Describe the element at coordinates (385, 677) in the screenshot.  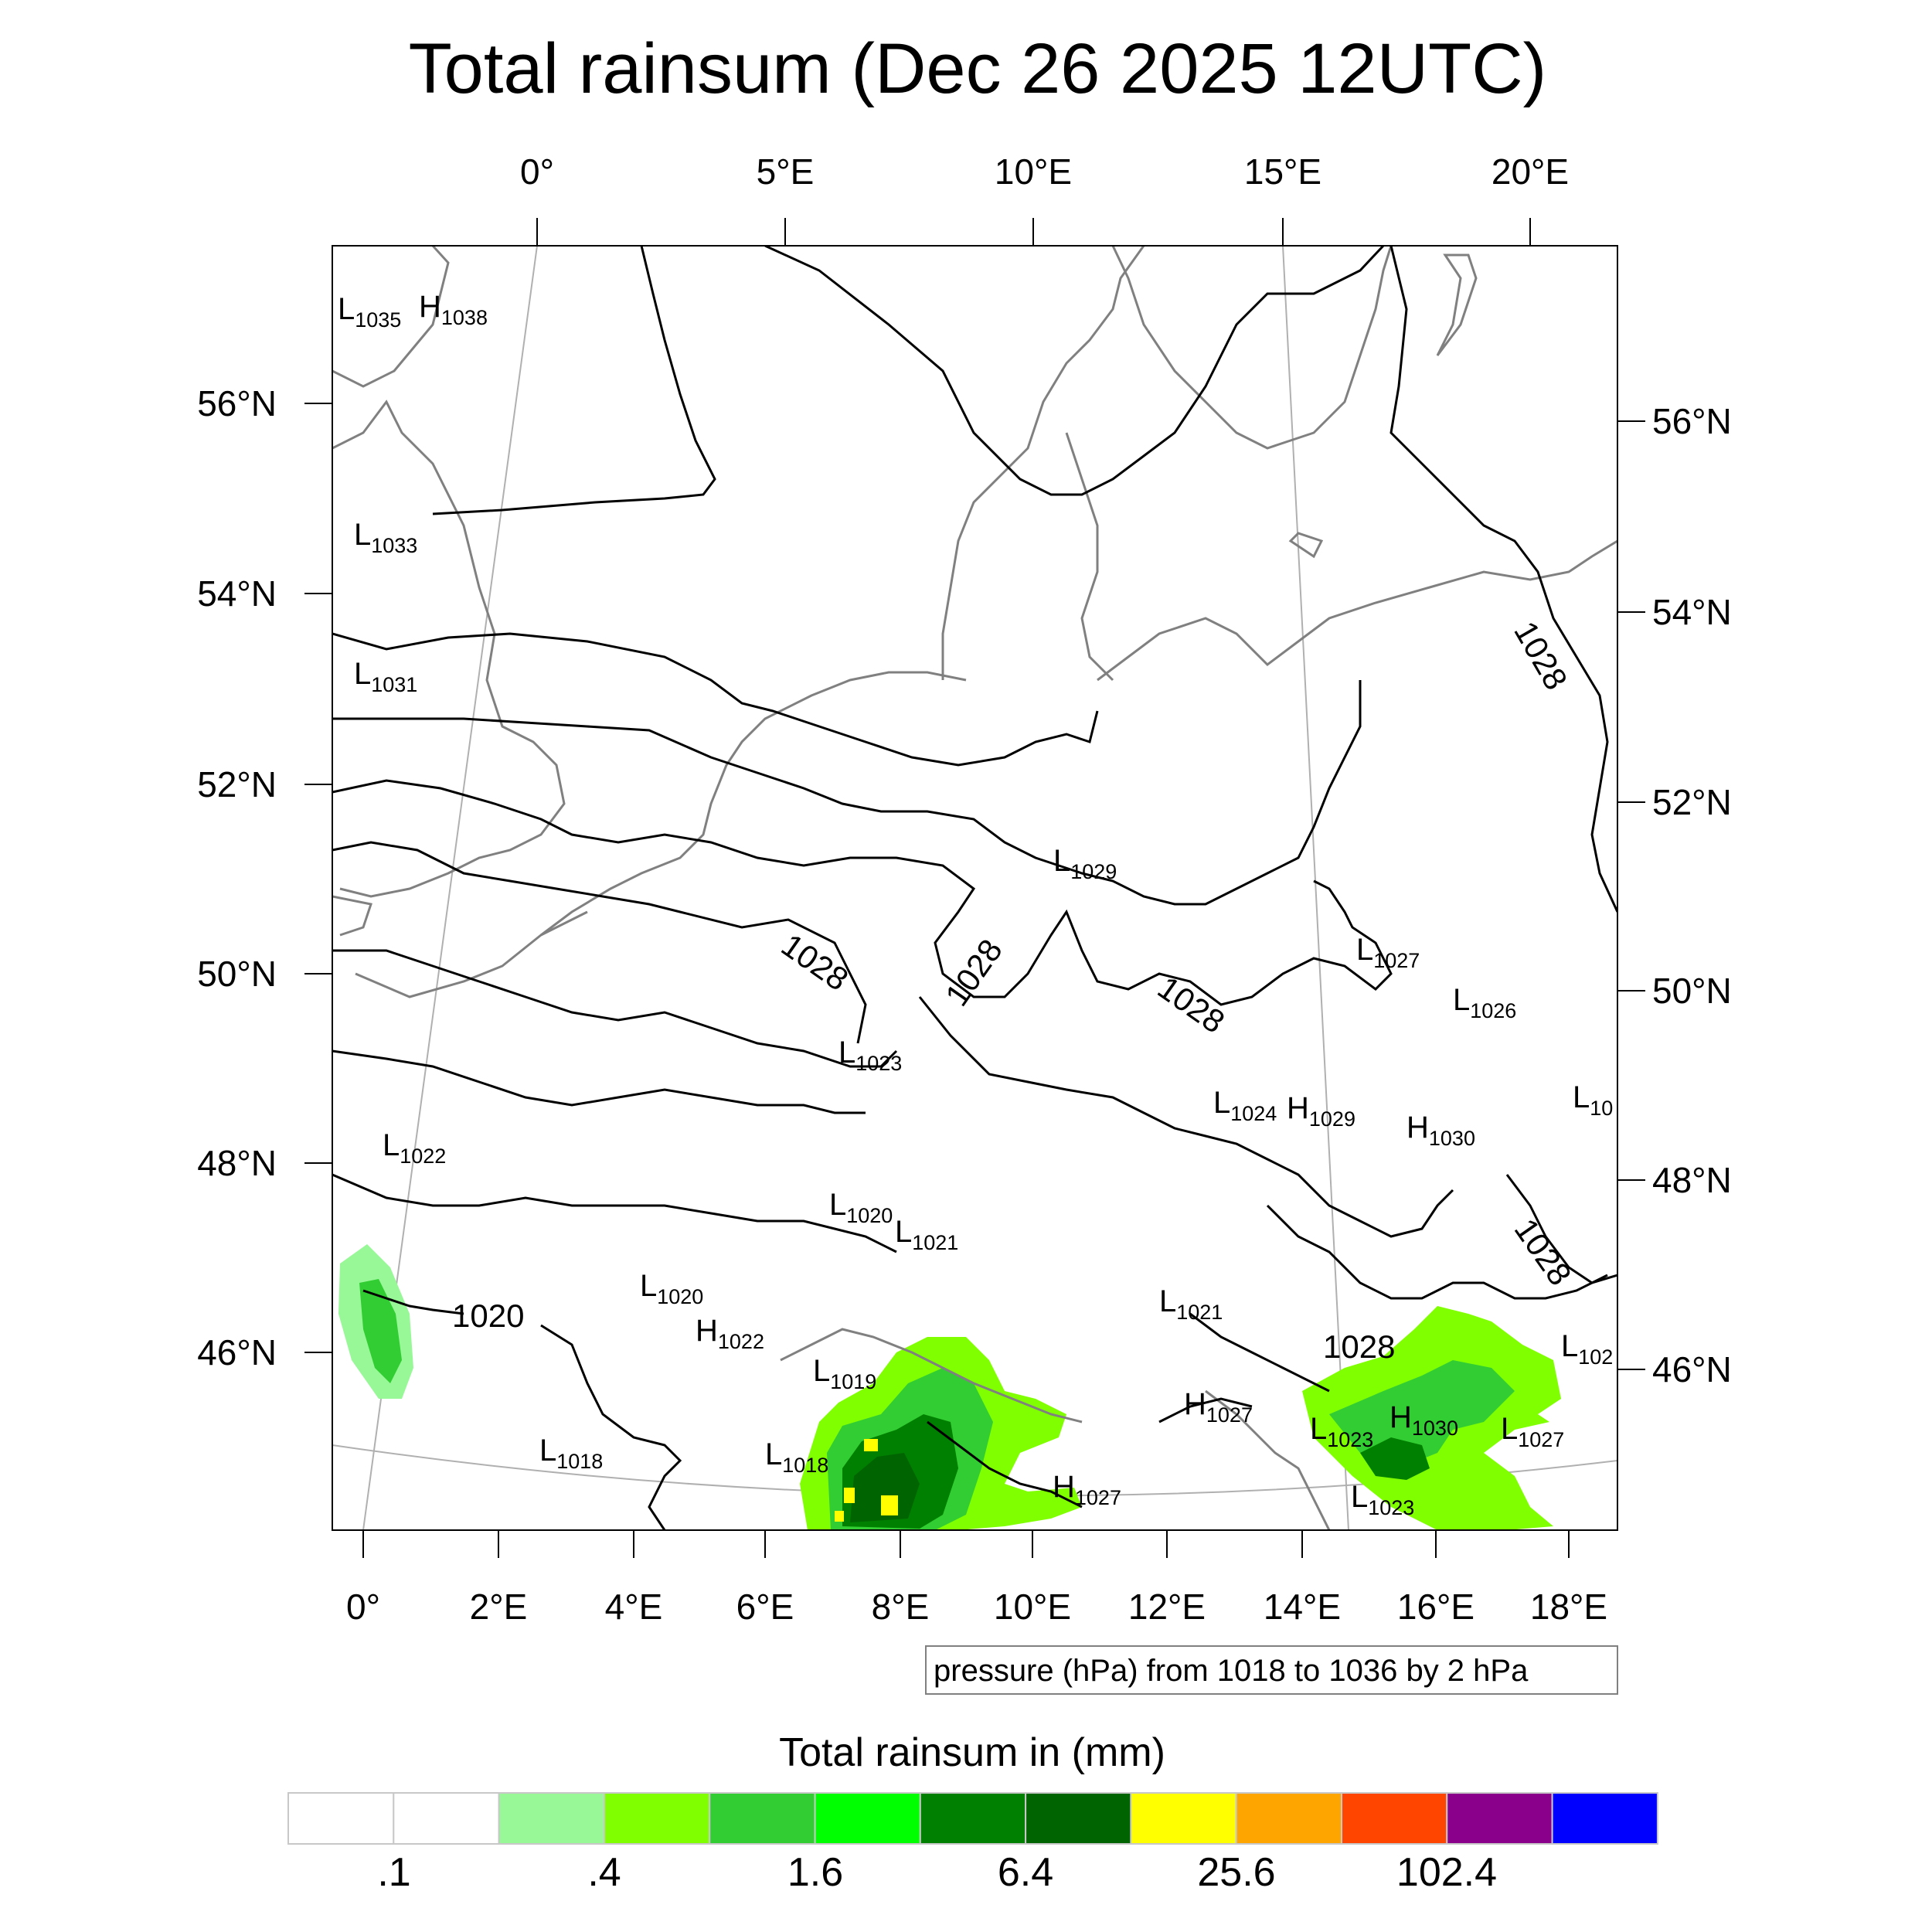
I see `pressure-center-label: L1031` at that location.